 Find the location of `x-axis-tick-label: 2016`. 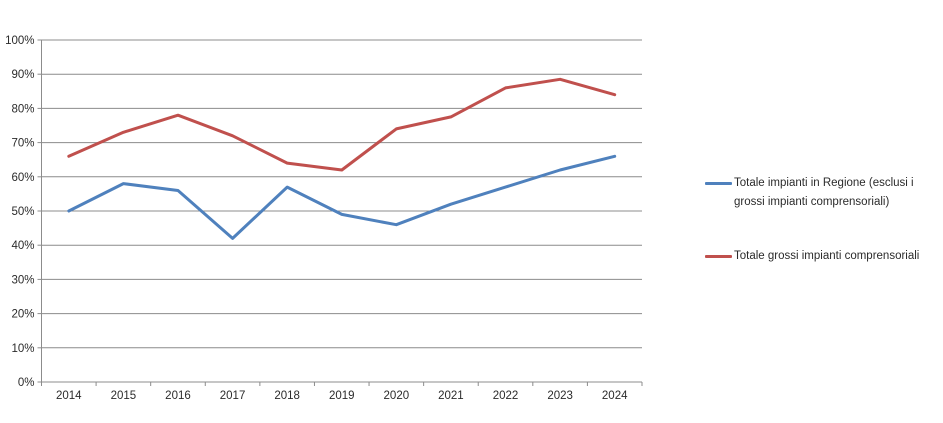

x-axis-tick-label: 2016 is located at coordinates (178, 396).